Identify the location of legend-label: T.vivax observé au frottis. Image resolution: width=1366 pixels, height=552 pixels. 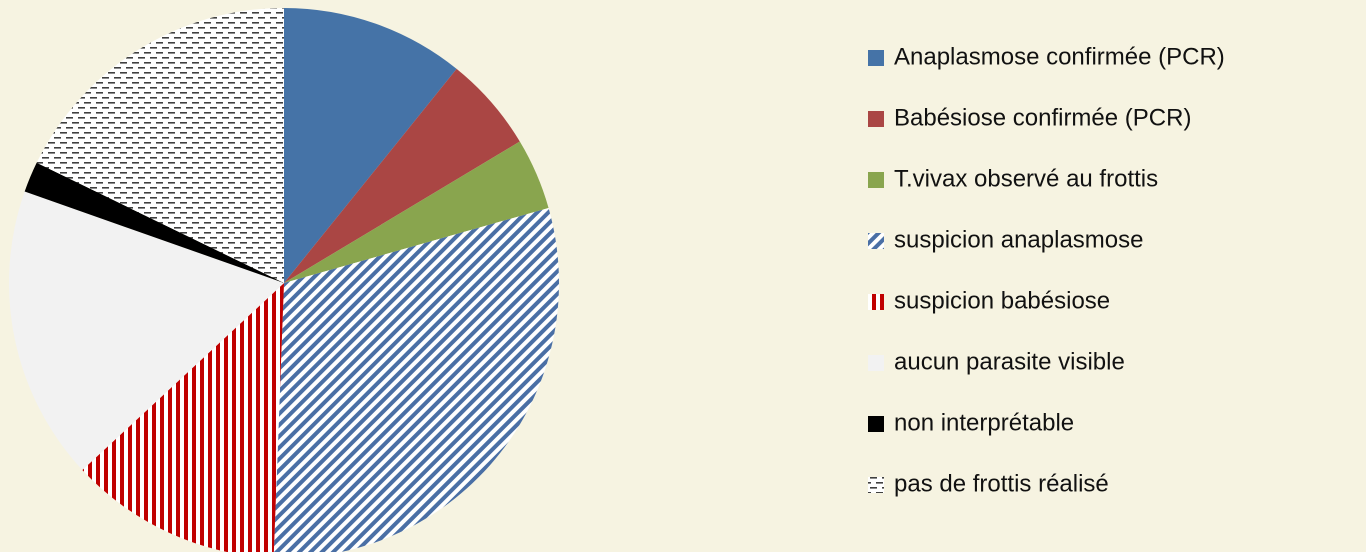
(1026, 178).